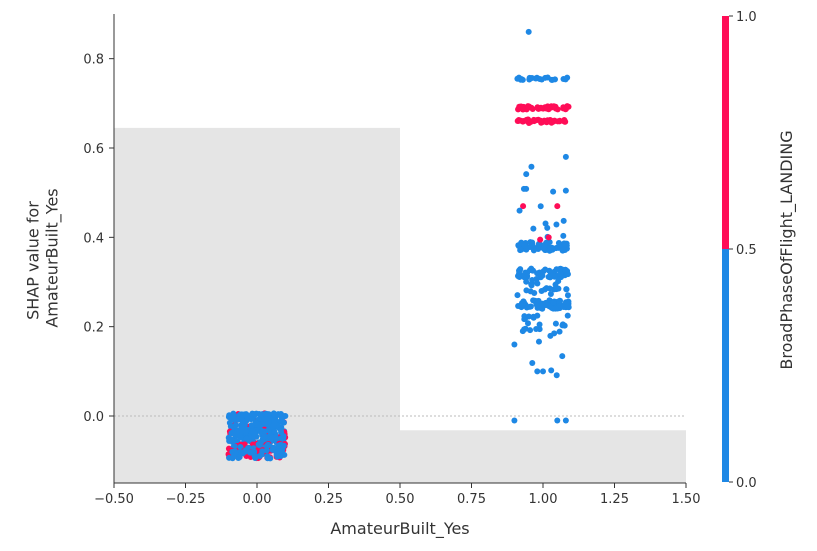 This screenshot has height=551, width=817. What do you see at coordinates (93, 60) in the screenshot?
I see `y-tick-label: 0.8` at bounding box center [93, 60].